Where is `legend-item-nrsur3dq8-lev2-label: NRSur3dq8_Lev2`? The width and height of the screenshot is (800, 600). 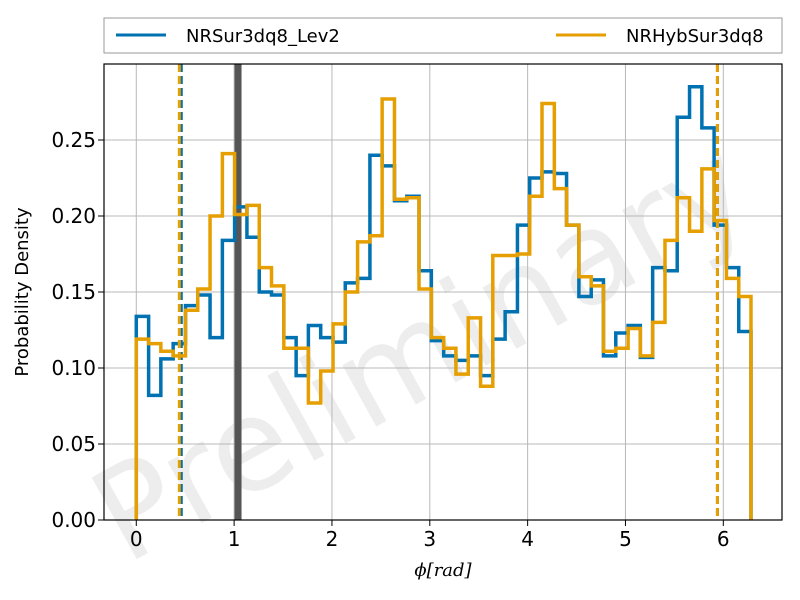 legend-item-nrsur3dq8-lev2-label: NRSur3dq8_Lev2 is located at coordinates (263, 36).